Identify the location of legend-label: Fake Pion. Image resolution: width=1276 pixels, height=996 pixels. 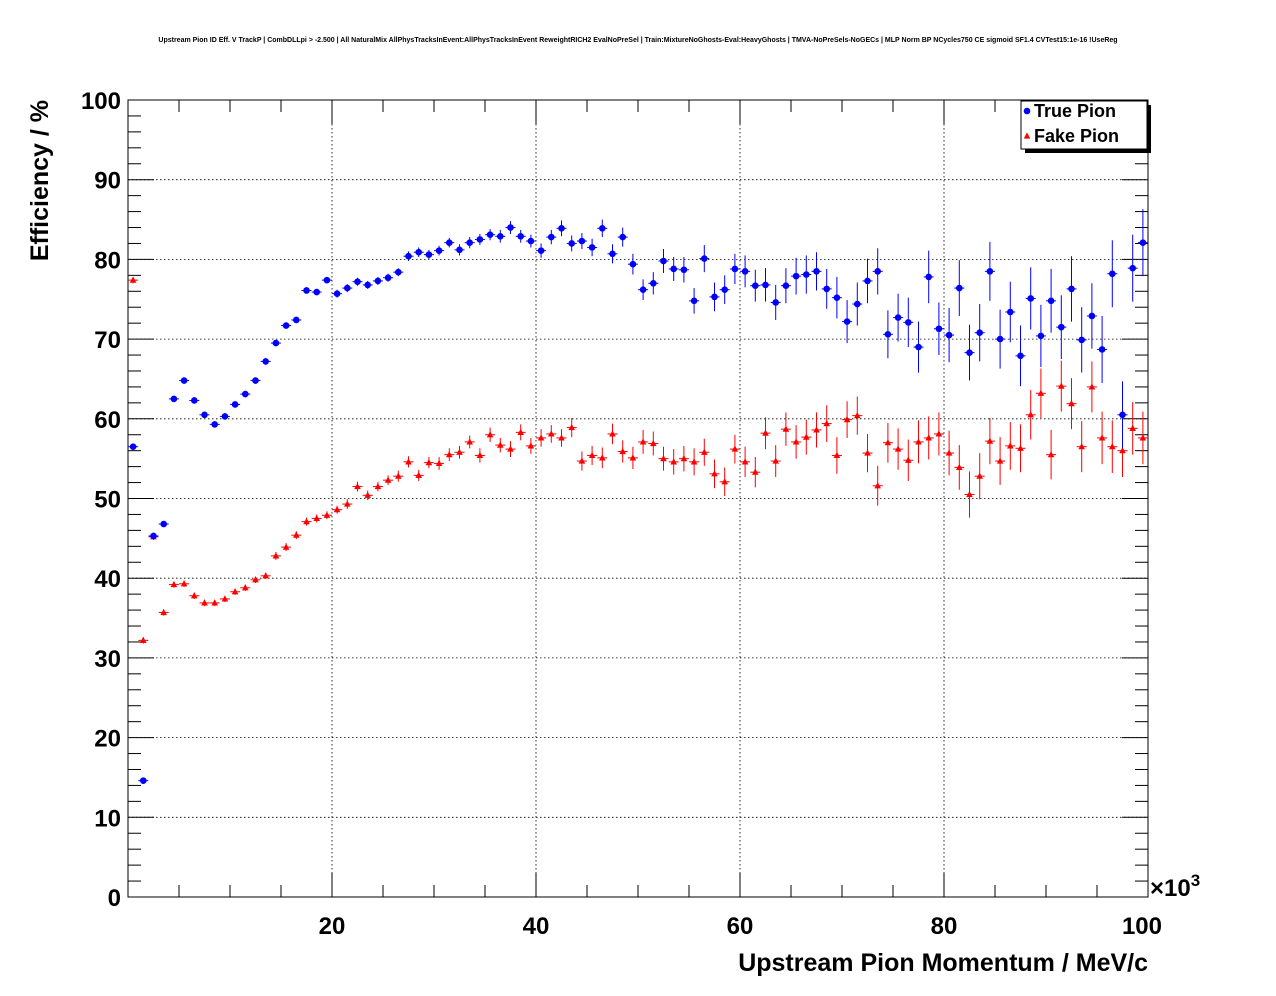
(1076, 136).